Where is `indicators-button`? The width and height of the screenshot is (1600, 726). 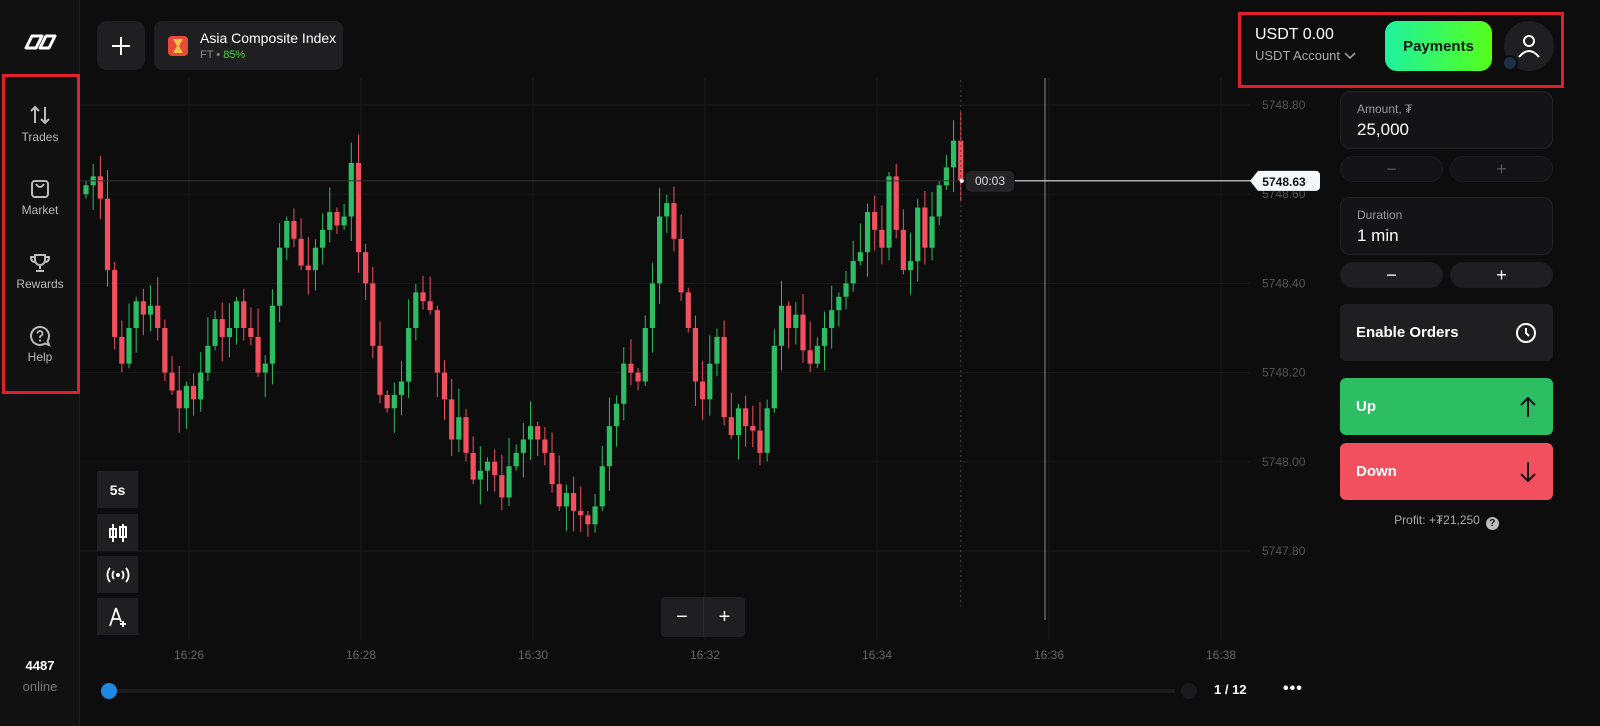
indicators-button is located at coordinates (117, 574).